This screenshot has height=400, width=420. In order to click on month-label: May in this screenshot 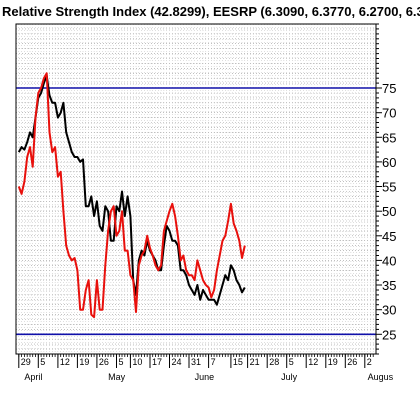, I will do `click(117, 377)`.